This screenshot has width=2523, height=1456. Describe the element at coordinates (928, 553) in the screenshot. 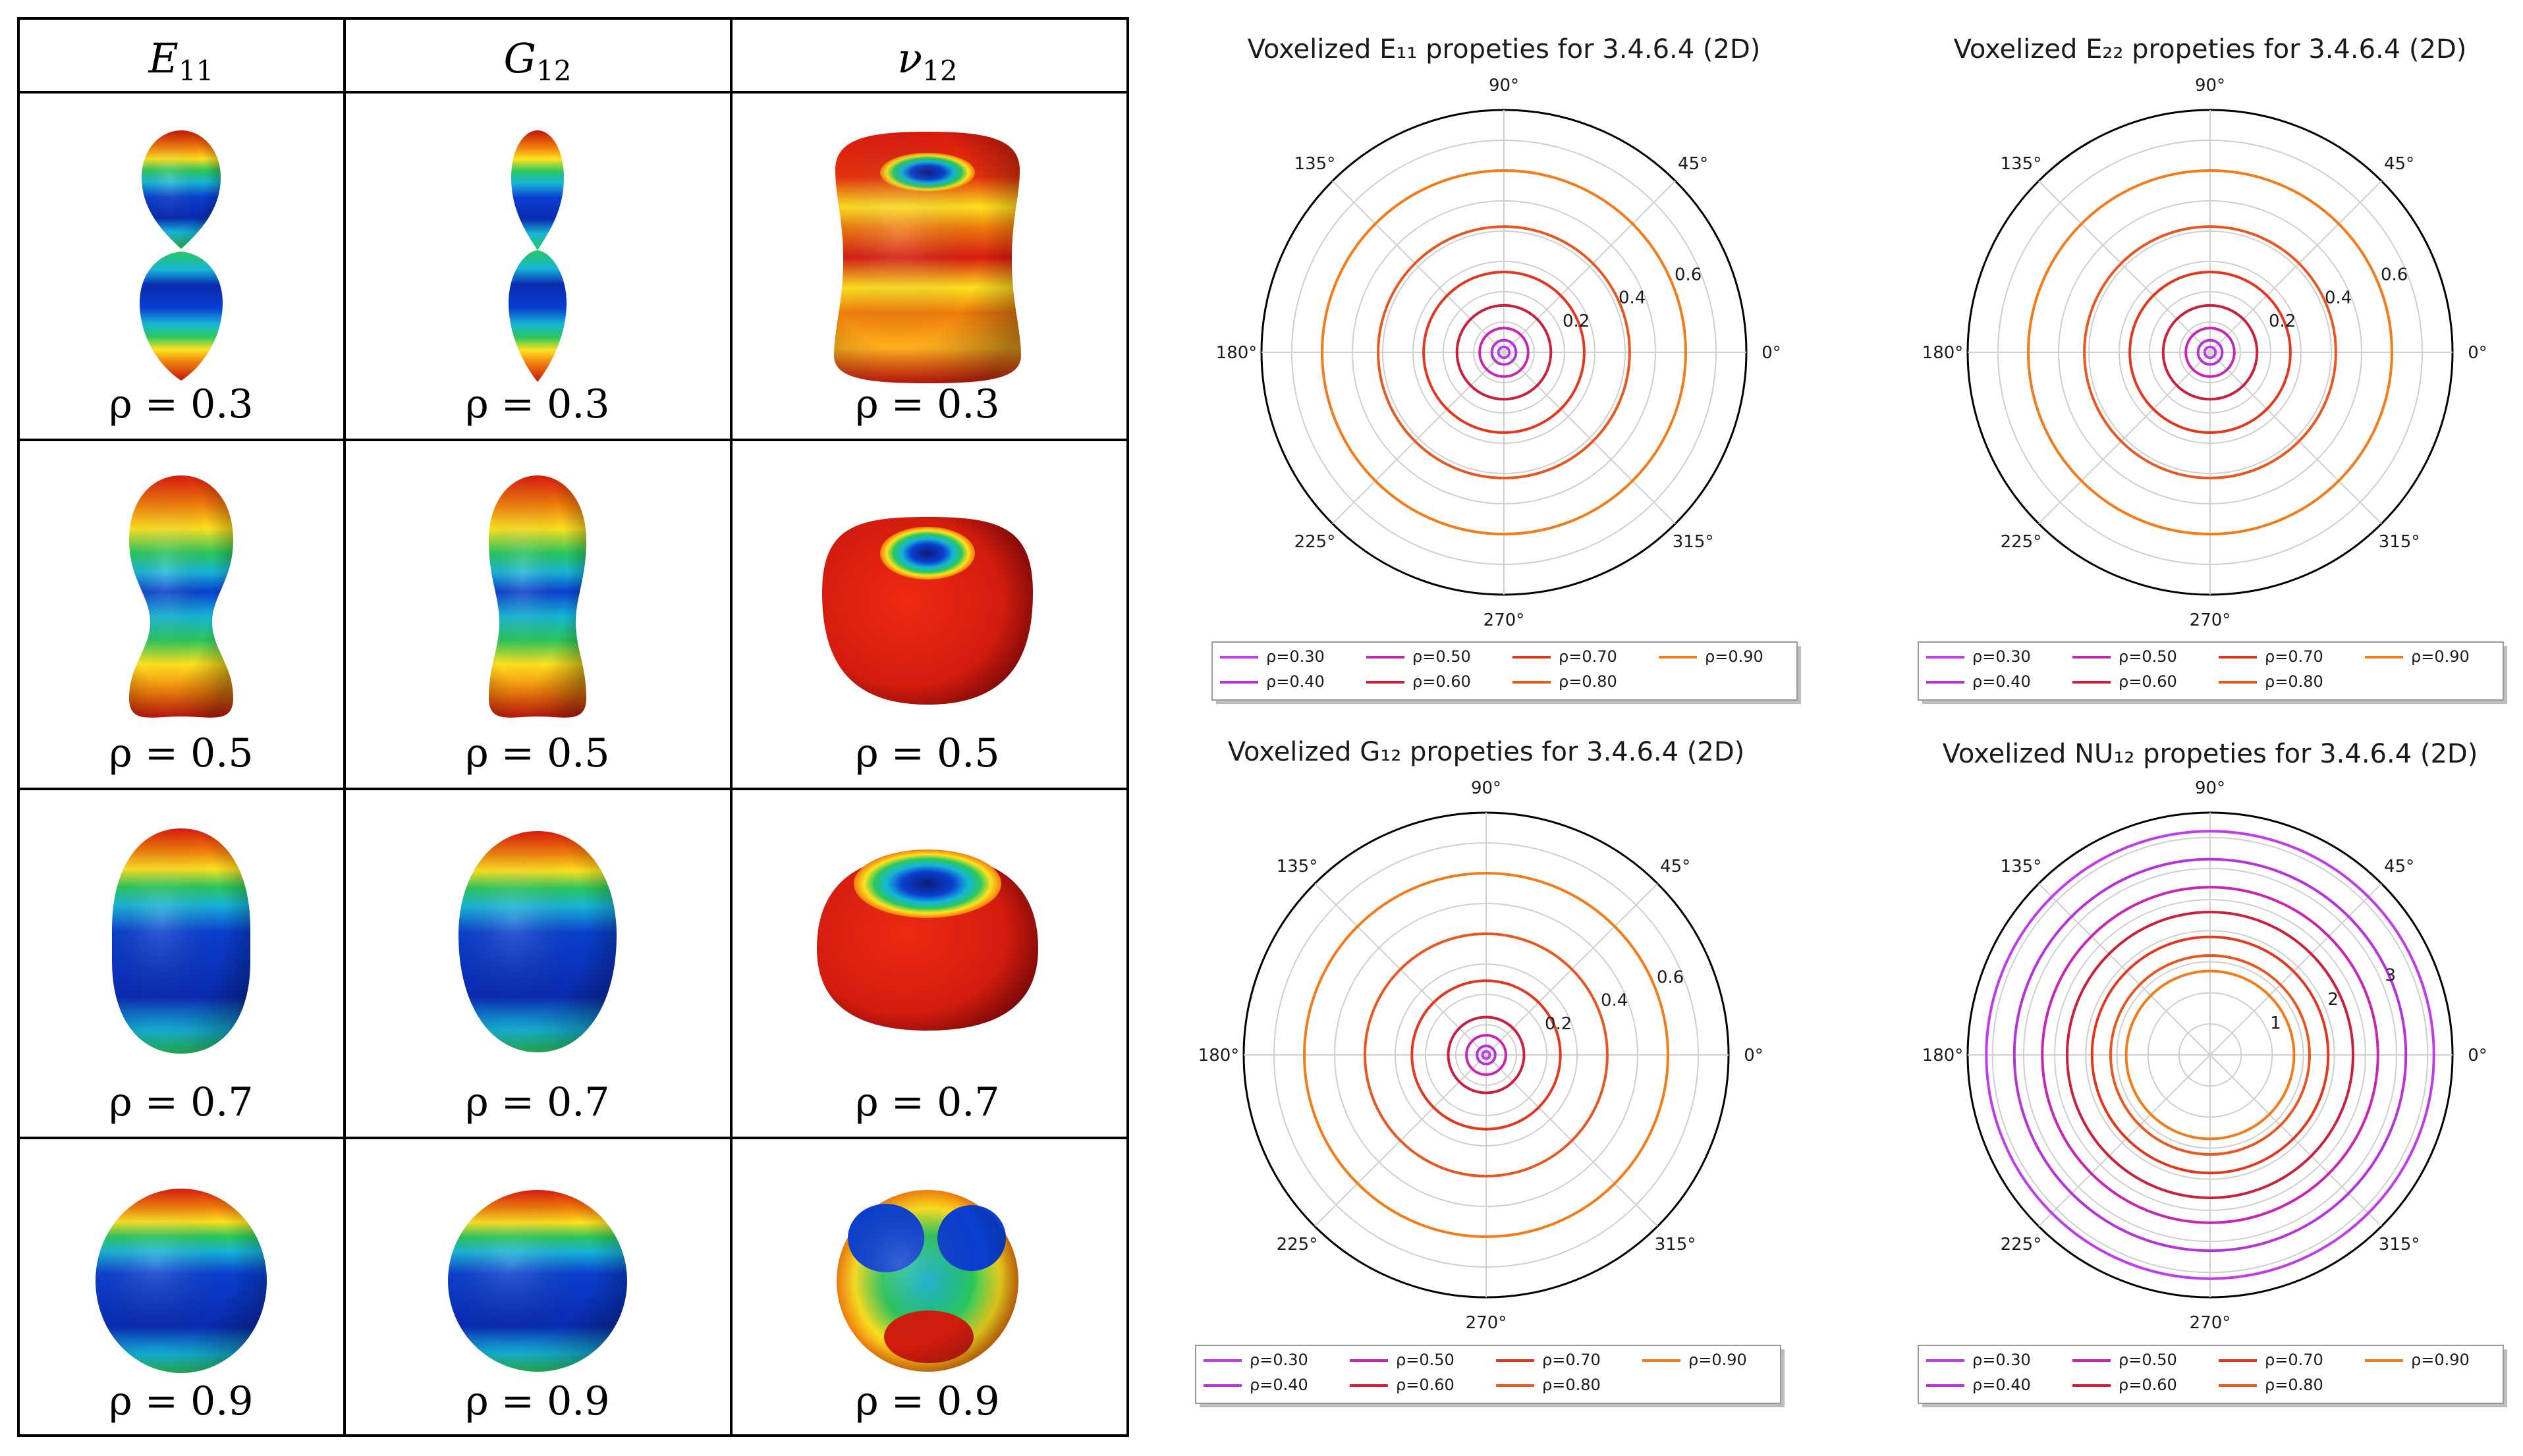

I see `cushion-hole` at that location.